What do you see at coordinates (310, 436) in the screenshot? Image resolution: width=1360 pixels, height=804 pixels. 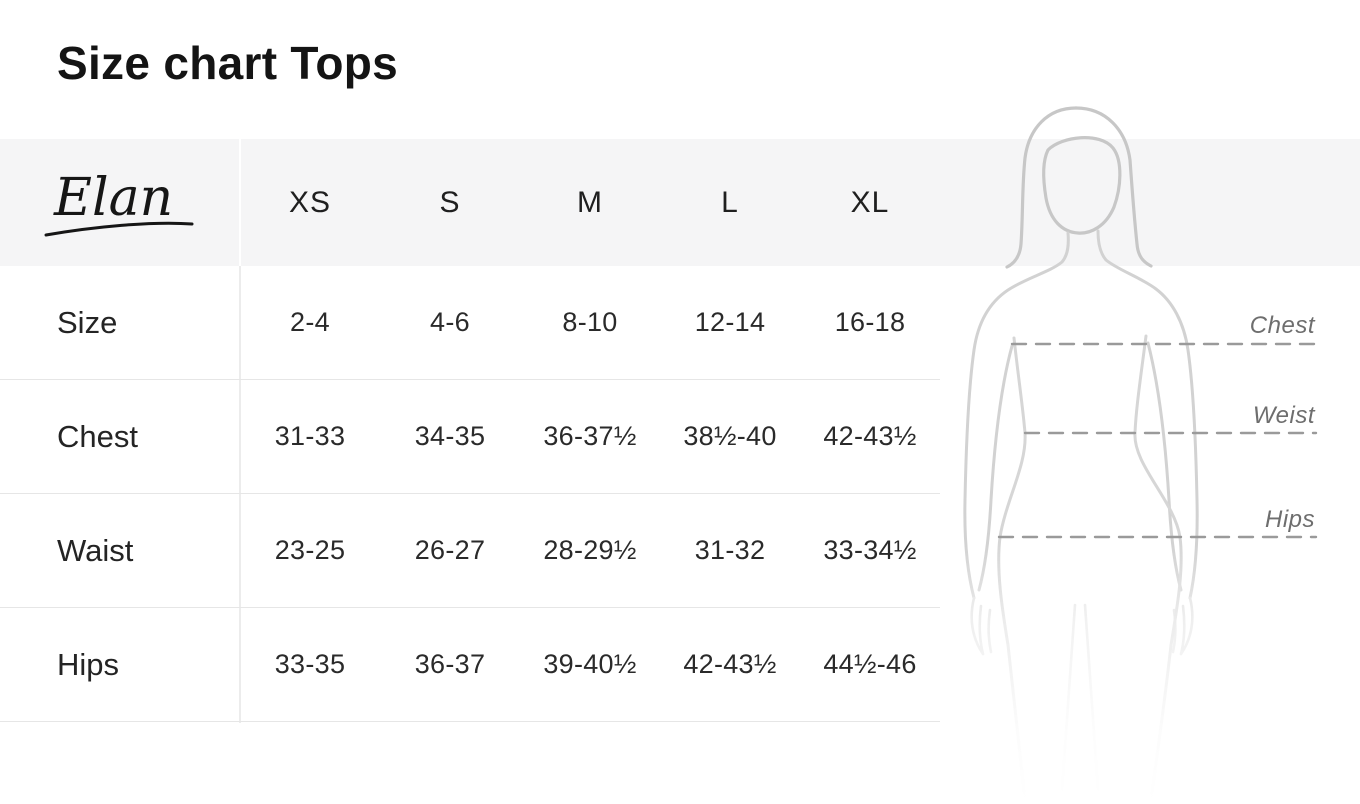 I see `chest-value-cell: 31-33` at bounding box center [310, 436].